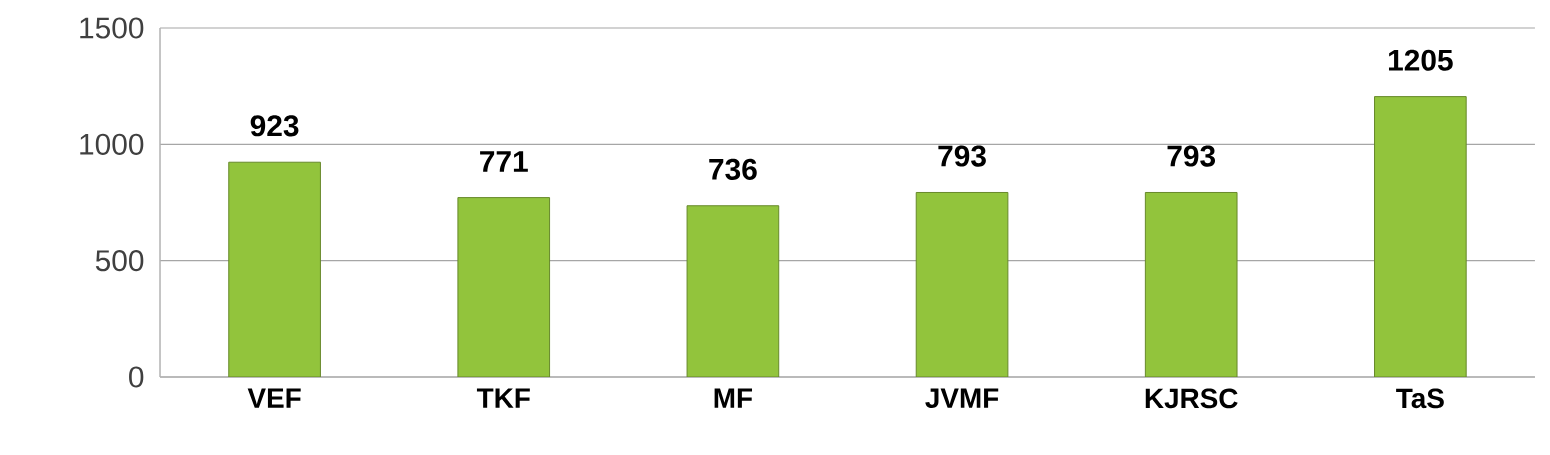 This screenshot has width=1550, height=455. What do you see at coordinates (503, 398) in the screenshot?
I see `x-tick-label: TKF` at bounding box center [503, 398].